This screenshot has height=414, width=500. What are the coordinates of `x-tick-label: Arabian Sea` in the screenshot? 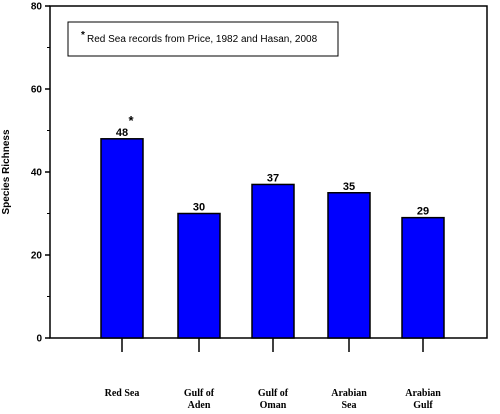 It's located at (349, 399).